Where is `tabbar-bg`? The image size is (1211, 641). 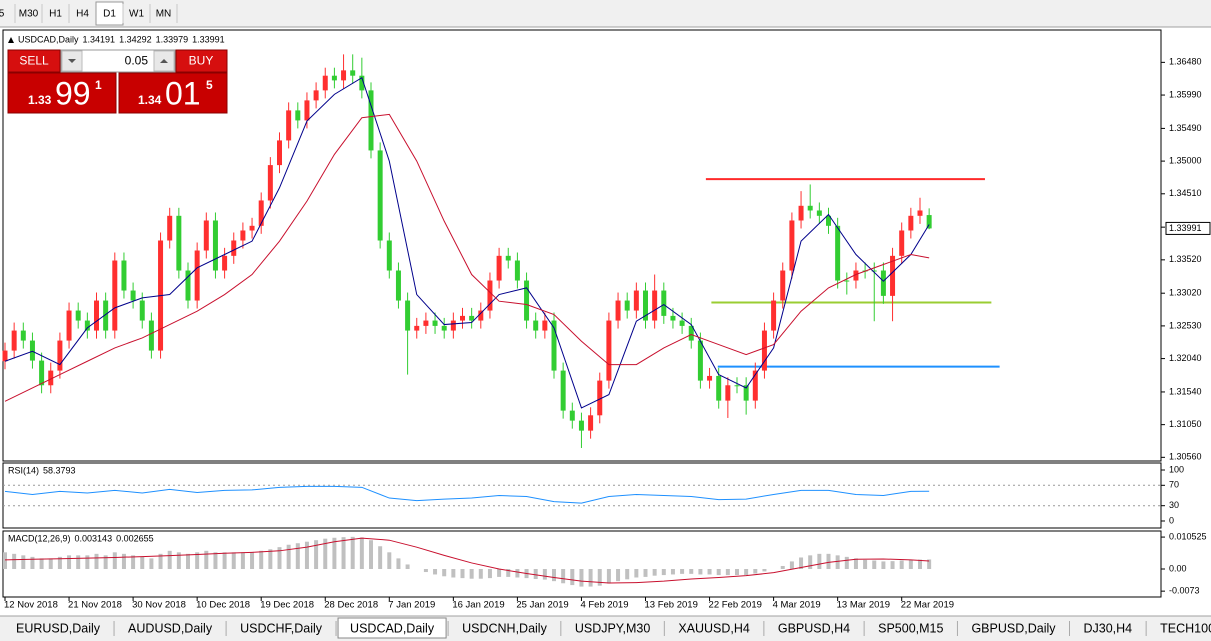
tabbar-bg is located at coordinates (605, 628).